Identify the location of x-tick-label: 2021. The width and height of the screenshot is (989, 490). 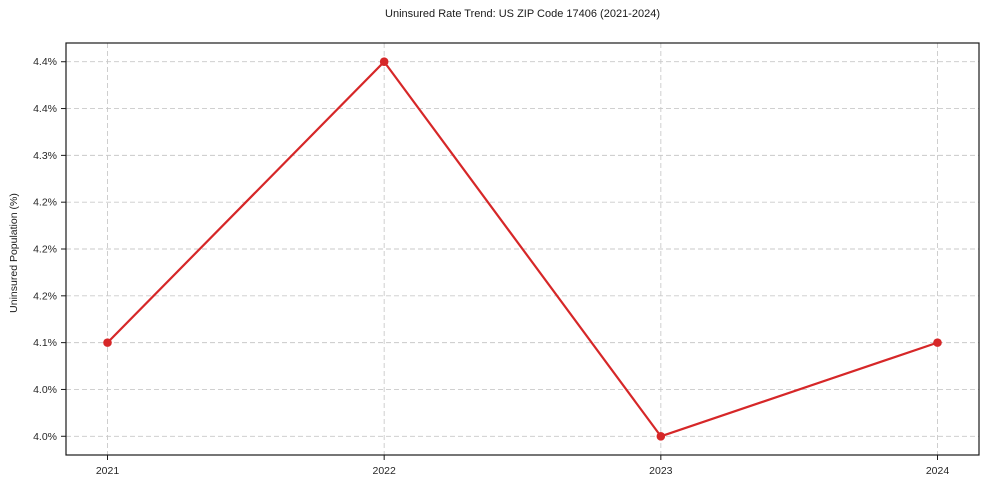
(108, 471).